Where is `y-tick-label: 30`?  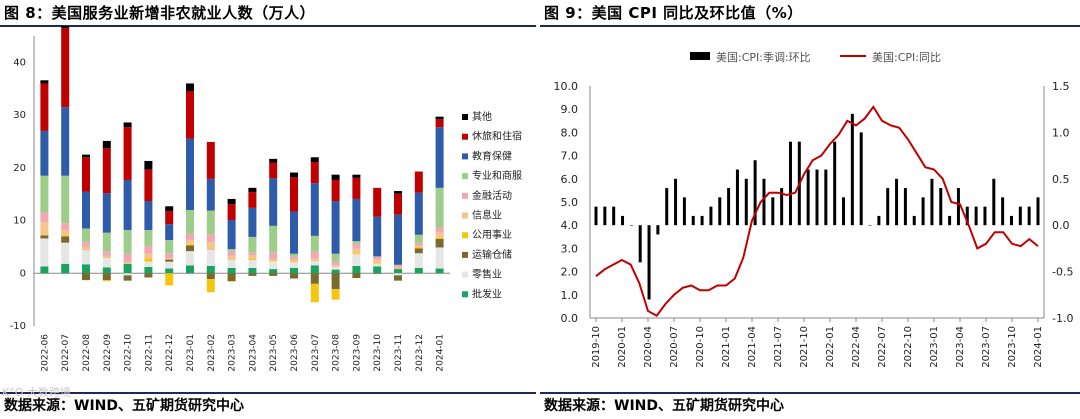
y-tick-label: 30 is located at coordinates (19, 115).